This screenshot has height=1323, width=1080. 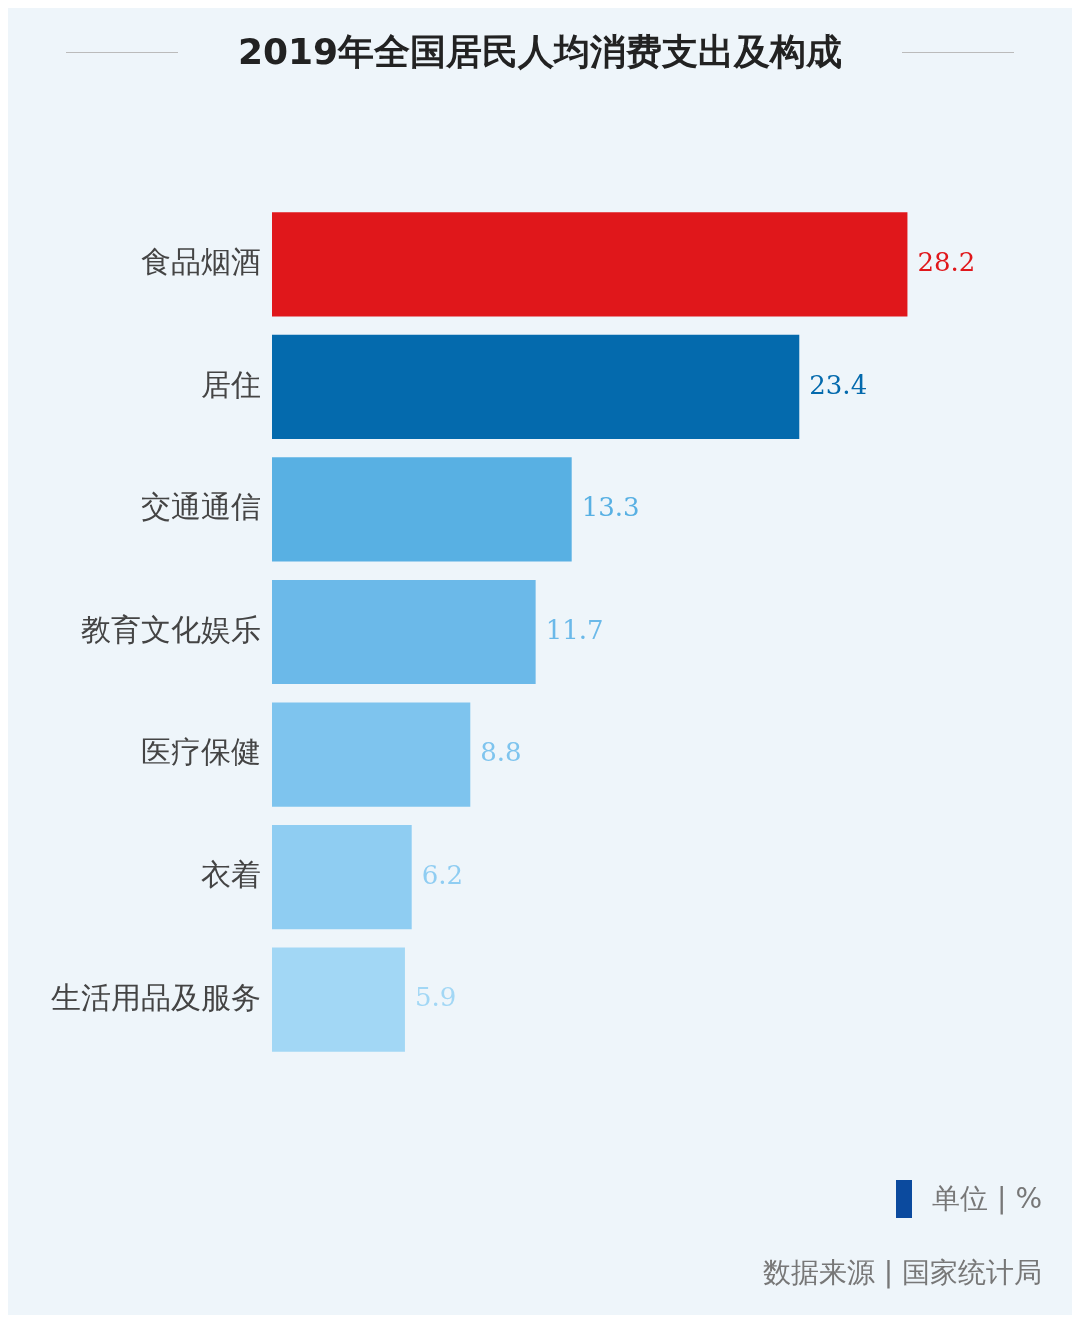 What do you see at coordinates (156, 997) in the screenshot?
I see `y-tick-label: 生活用品及服务` at bounding box center [156, 997].